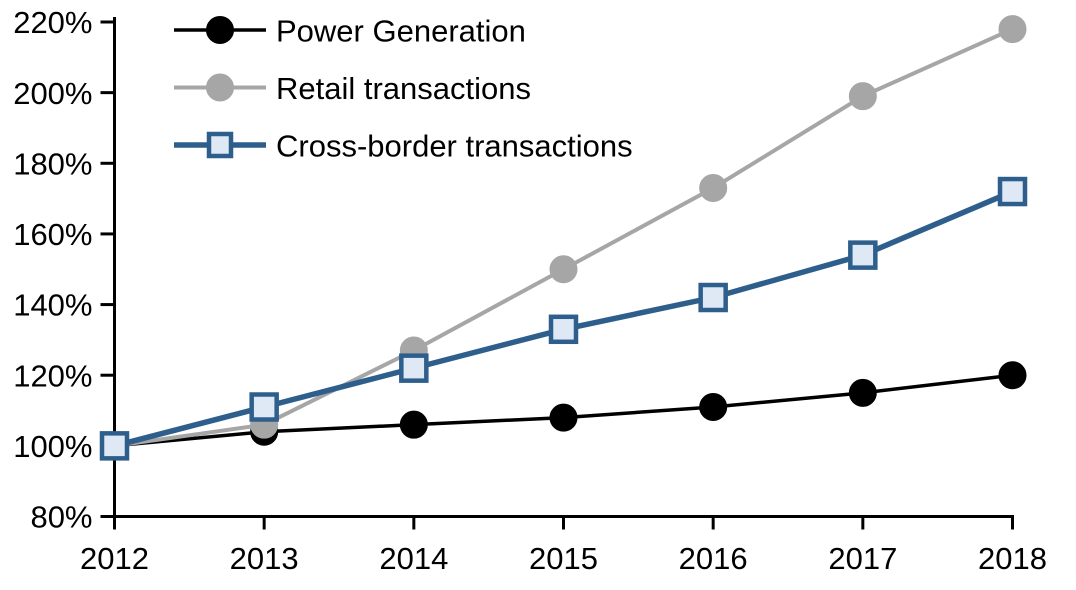 This screenshot has height=590, width=1076. Describe the element at coordinates (114, 446) in the screenshot. I see `cross-border-transactions-marker-2012` at that location.